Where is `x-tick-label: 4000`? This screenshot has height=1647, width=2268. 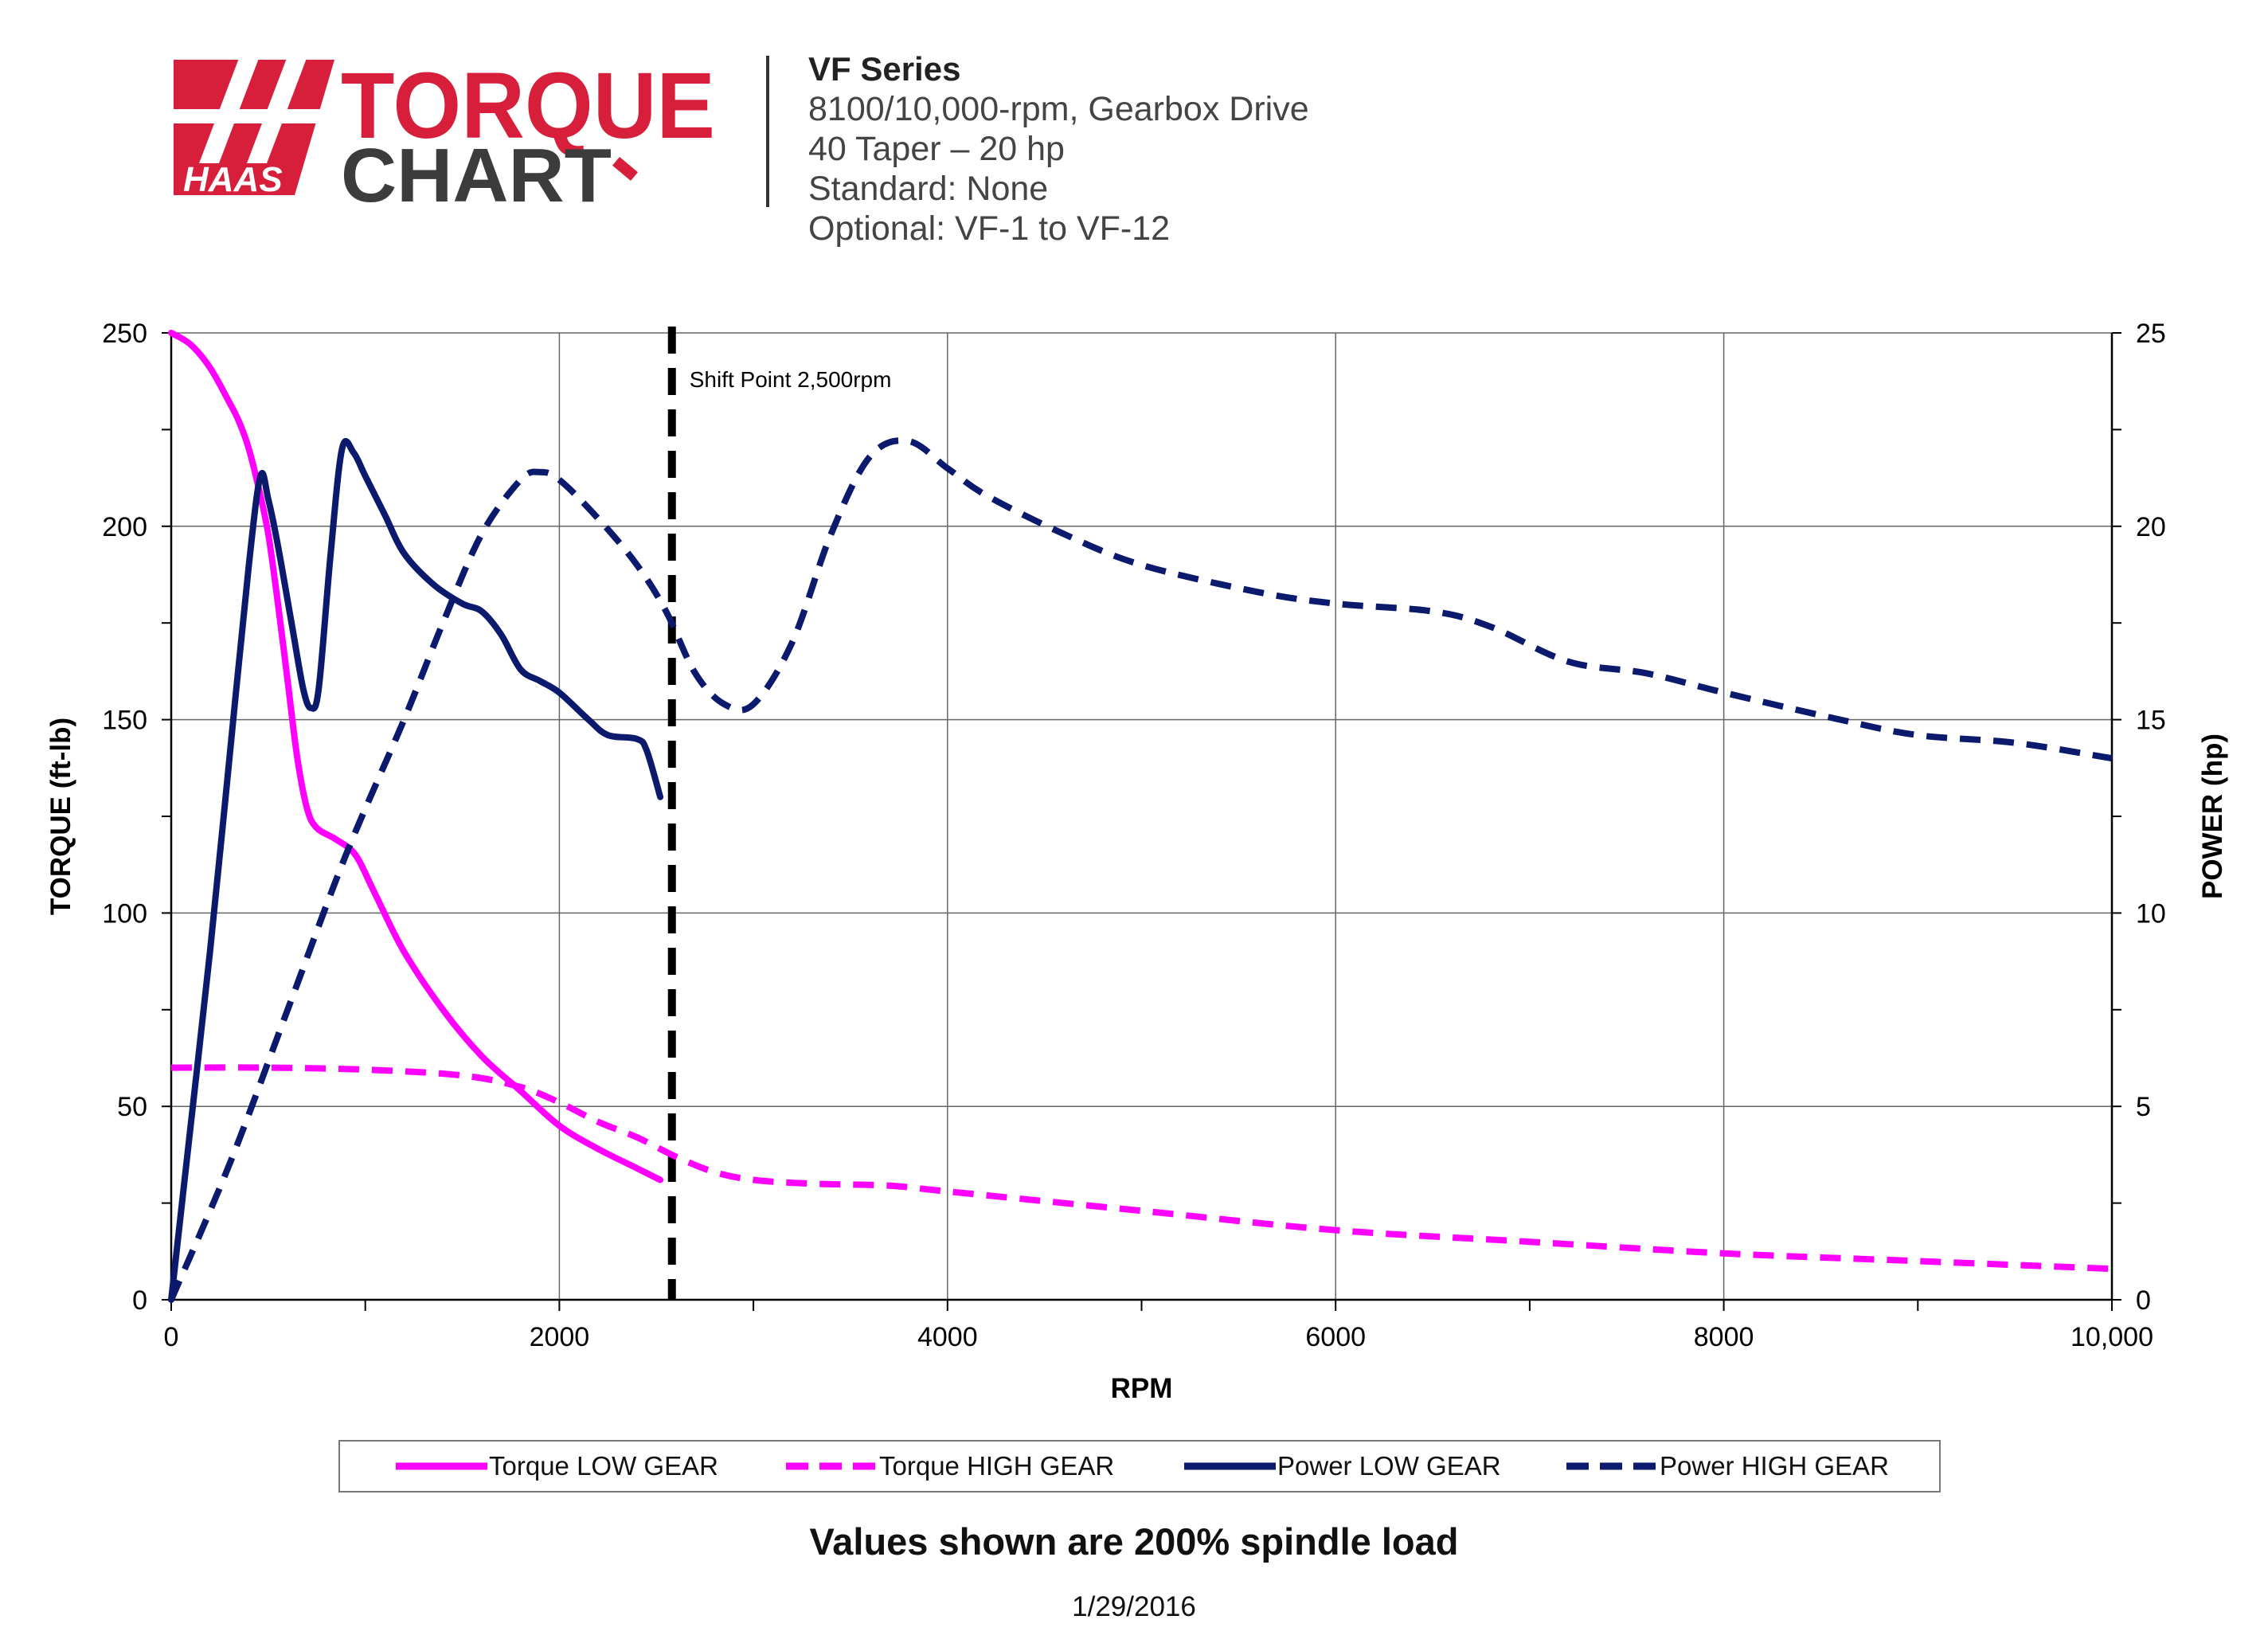
x-tick-label: 4000 is located at coordinates (947, 1337).